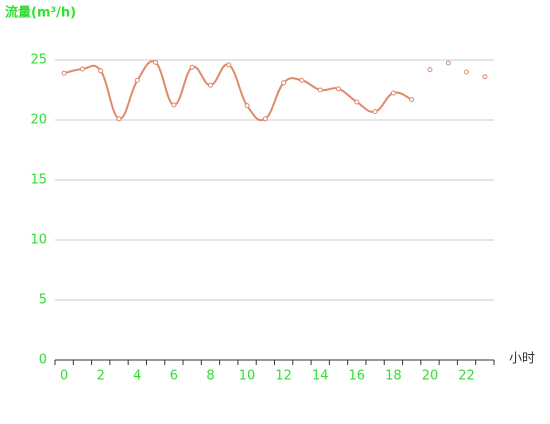  I want to click on y-tick-label: 5, so click(43, 300).